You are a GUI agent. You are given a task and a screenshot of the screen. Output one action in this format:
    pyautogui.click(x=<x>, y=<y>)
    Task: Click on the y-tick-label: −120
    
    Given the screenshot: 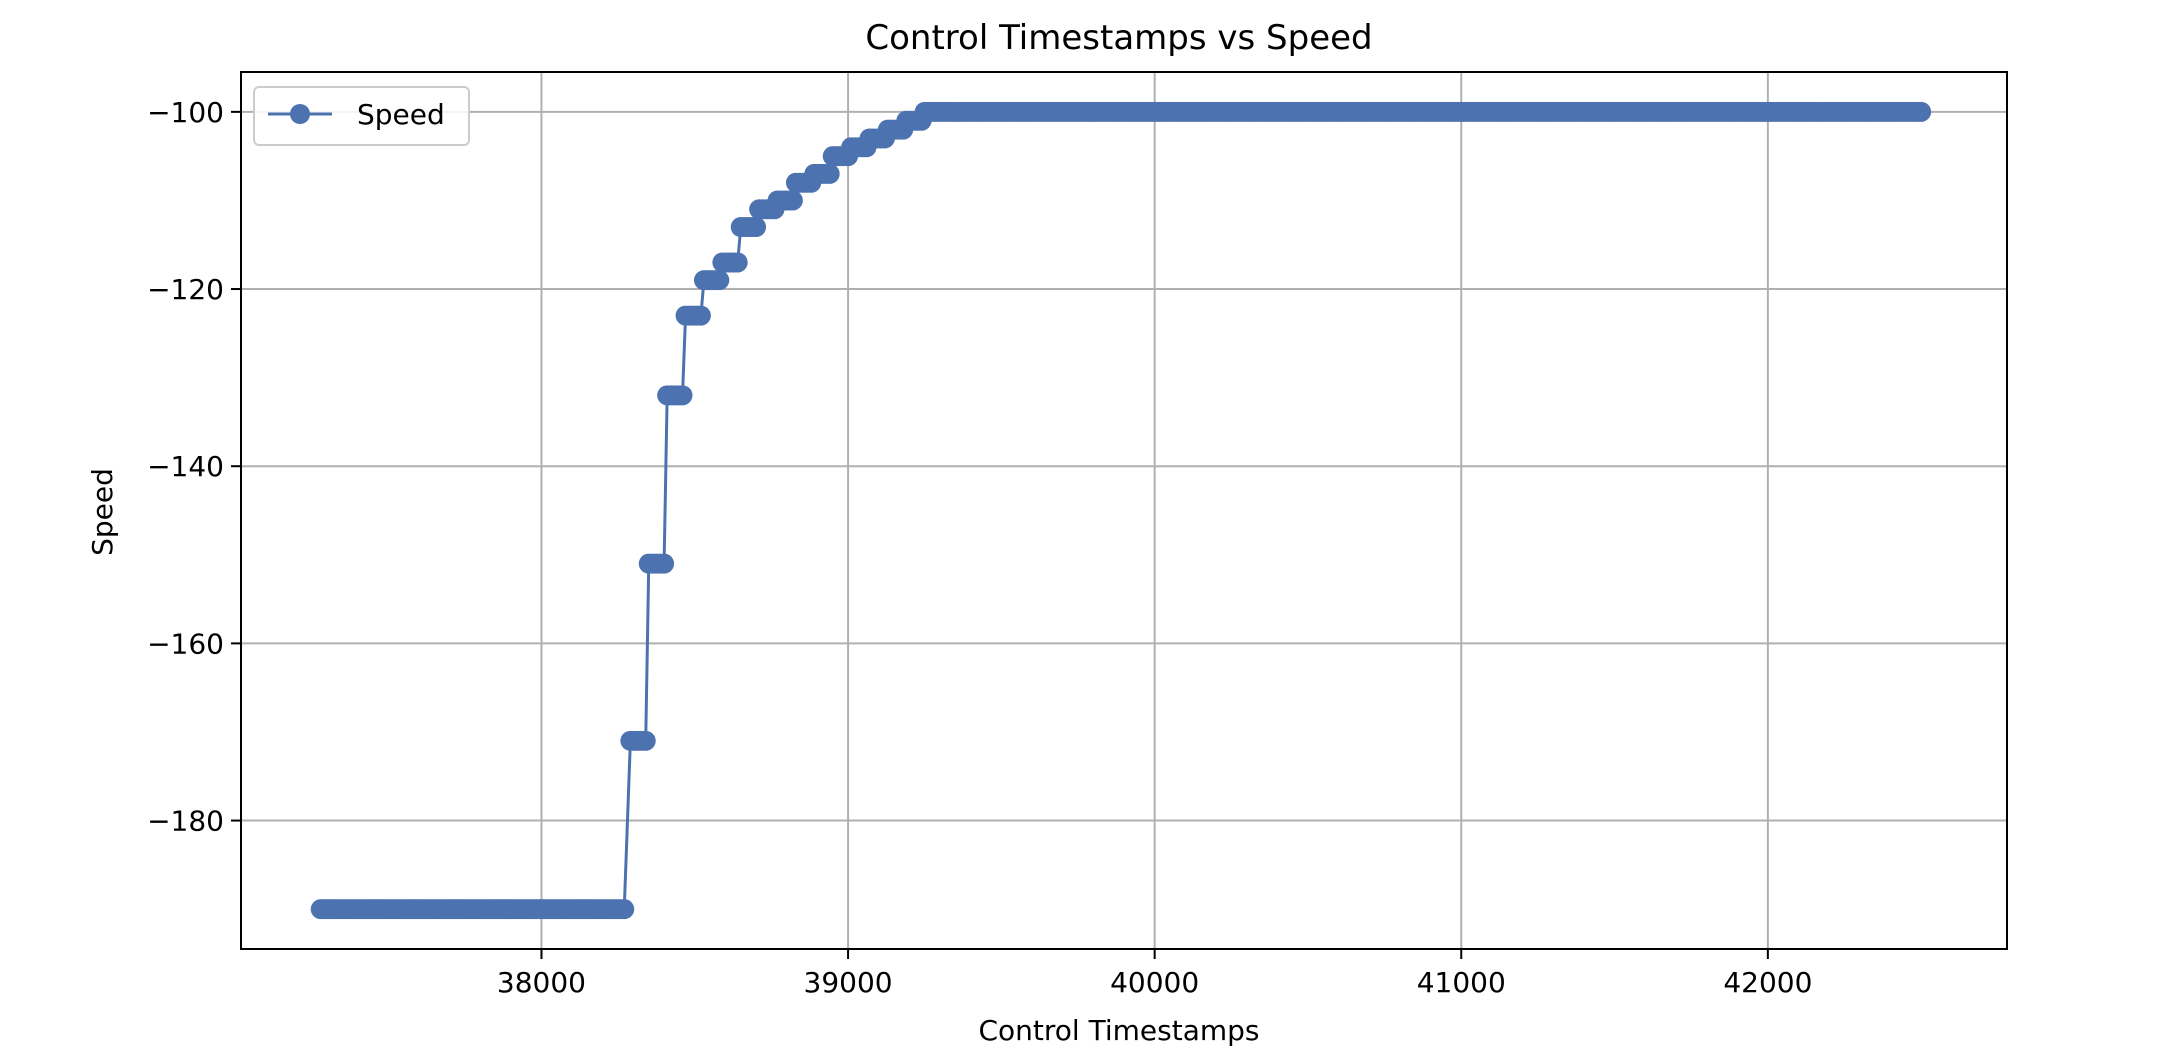 What is the action you would take?
    pyautogui.click(x=185, y=289)
    